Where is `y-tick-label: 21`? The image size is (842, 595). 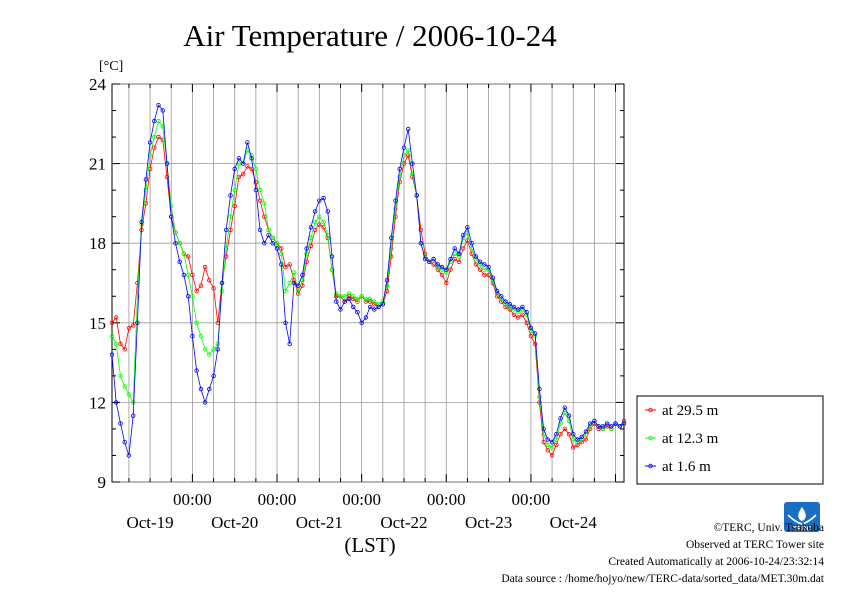
y-tick-label: 21 is located at coordinates (97, 164).